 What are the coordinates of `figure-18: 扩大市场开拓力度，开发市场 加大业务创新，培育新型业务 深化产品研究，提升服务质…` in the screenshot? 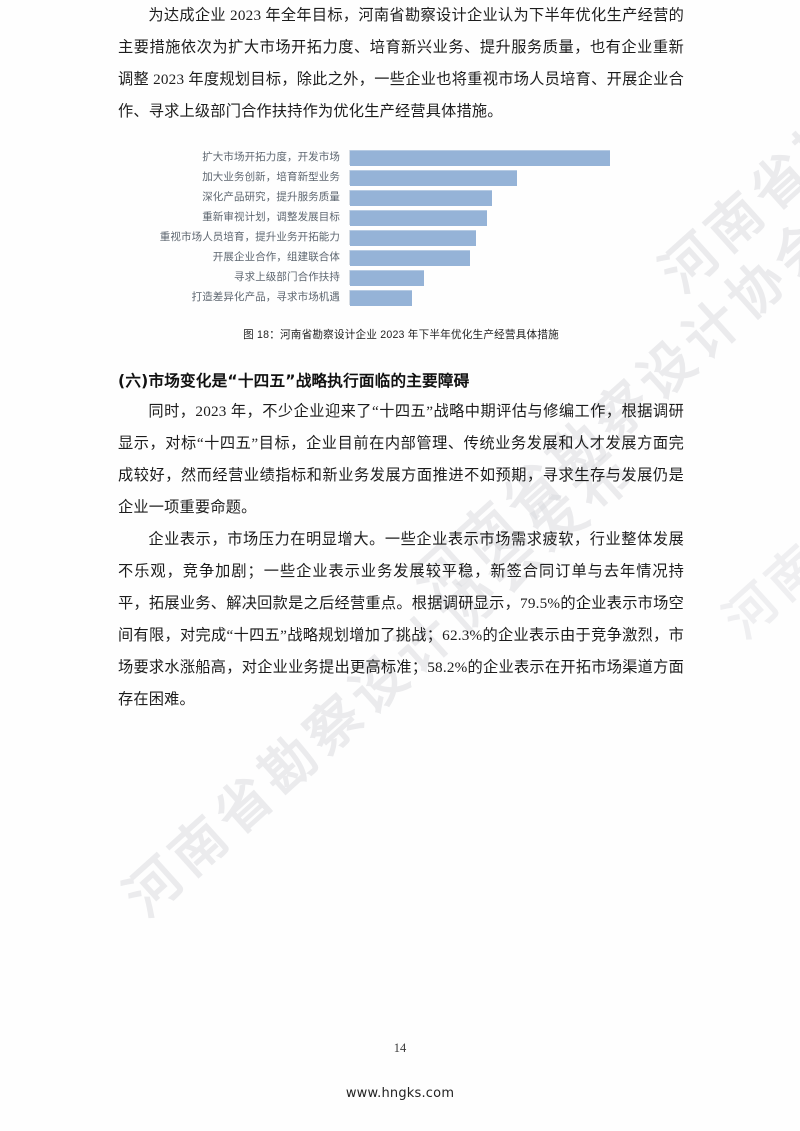 It's located at (401, 244).